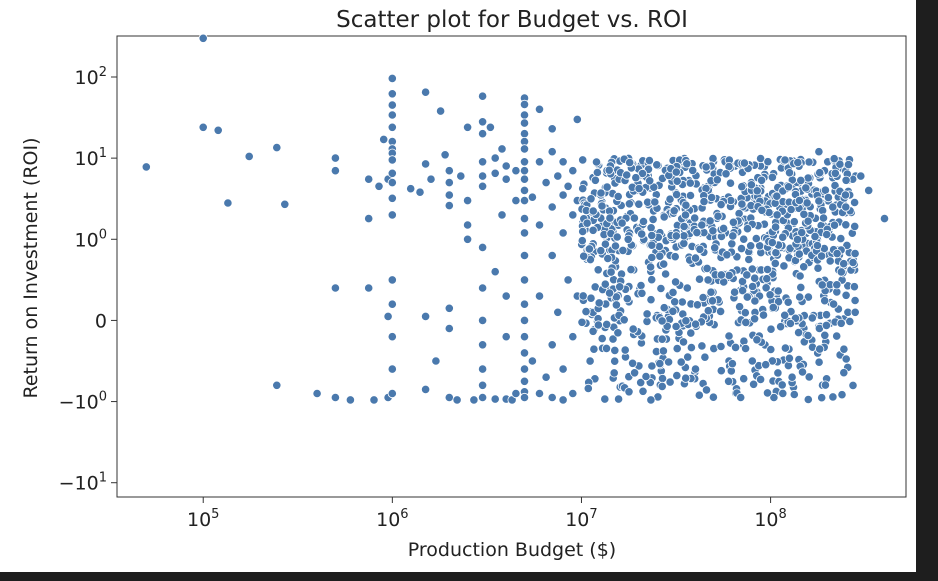  What do you see at coordinates (487, 514) in the screenshot?
I see `x-axis: 105 106 107 108` at bounding box center [487, 514].